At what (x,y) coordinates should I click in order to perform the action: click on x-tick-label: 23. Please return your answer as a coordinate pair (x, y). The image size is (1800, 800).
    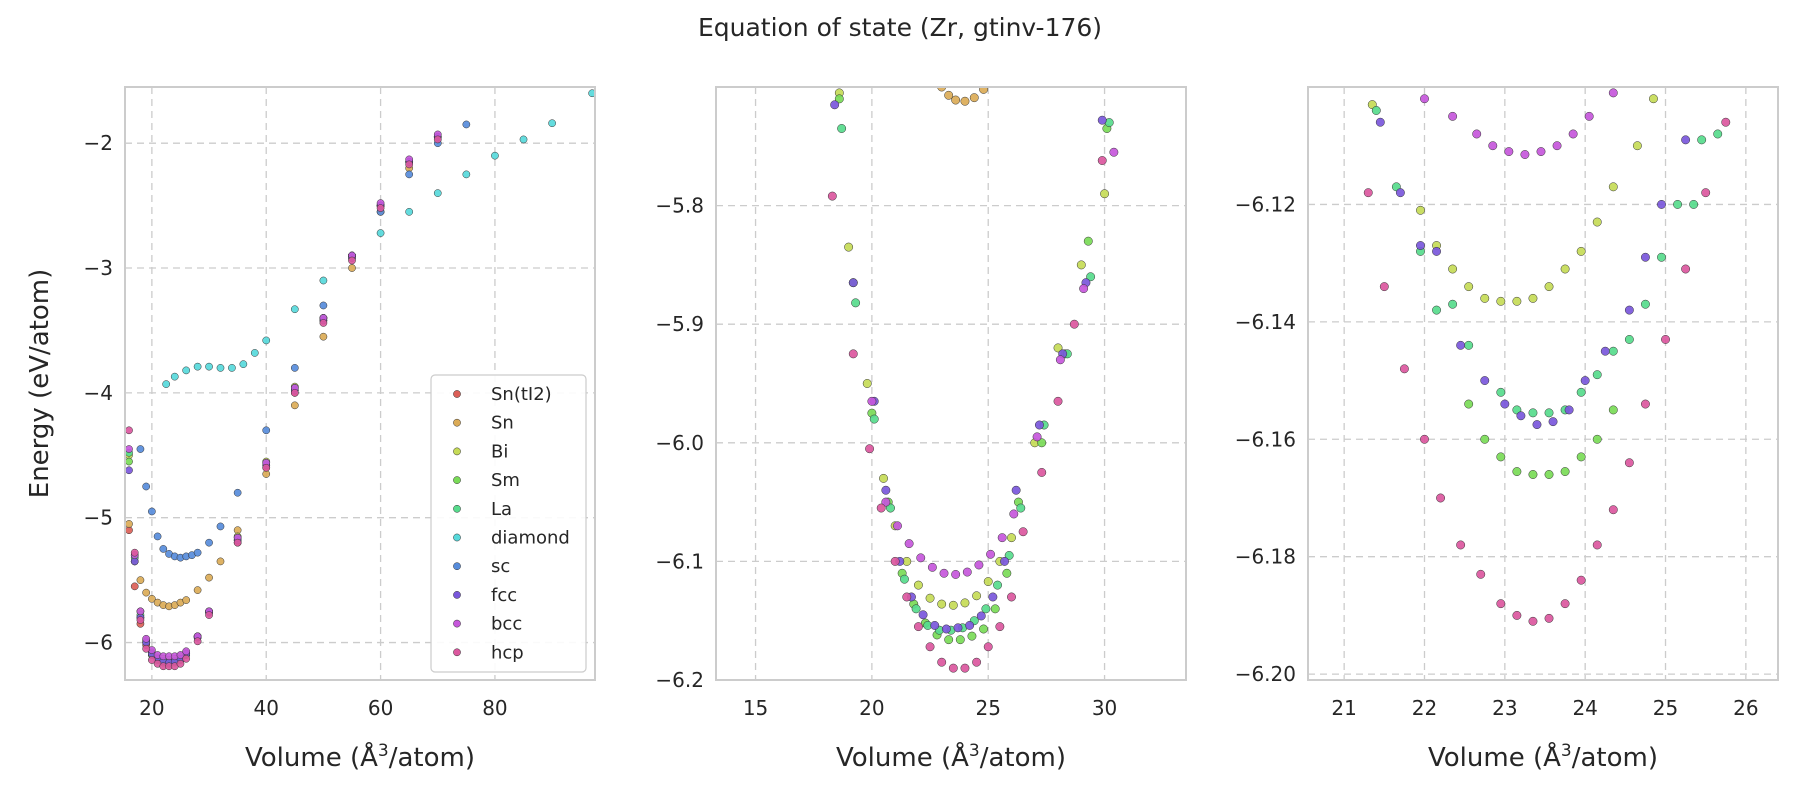
    Looking at the image, I should click on (1504, 708).